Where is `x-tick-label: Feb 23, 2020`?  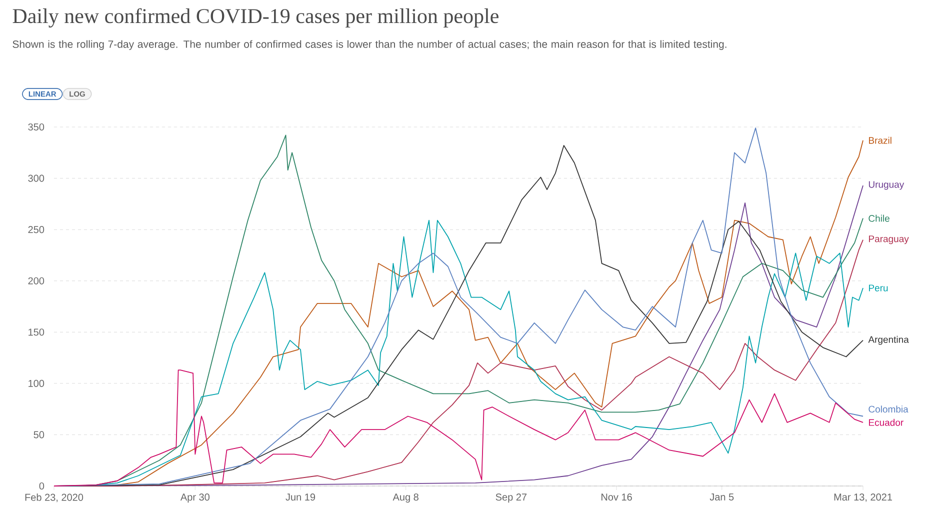
x-tick-label: Feb 23, 2020 is located at coordinates (54, 498).